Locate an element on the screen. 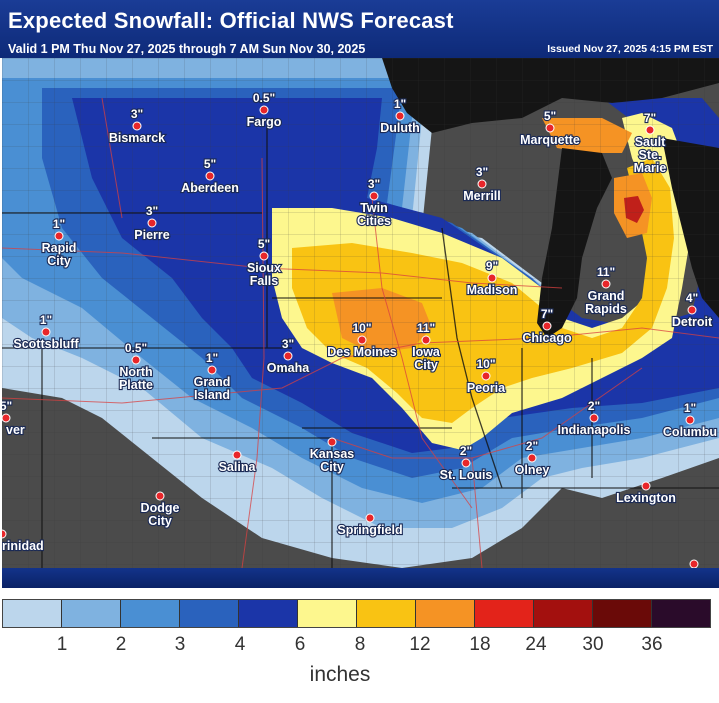  snow-amount-label: 0.5" is located at coordinates (264, 98).